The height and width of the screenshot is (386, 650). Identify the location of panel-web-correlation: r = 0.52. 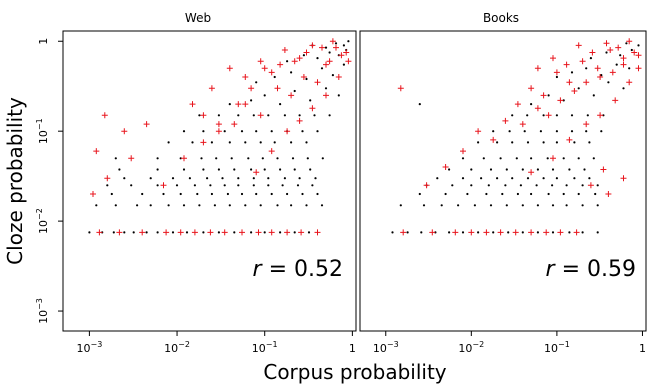
(298, 269).